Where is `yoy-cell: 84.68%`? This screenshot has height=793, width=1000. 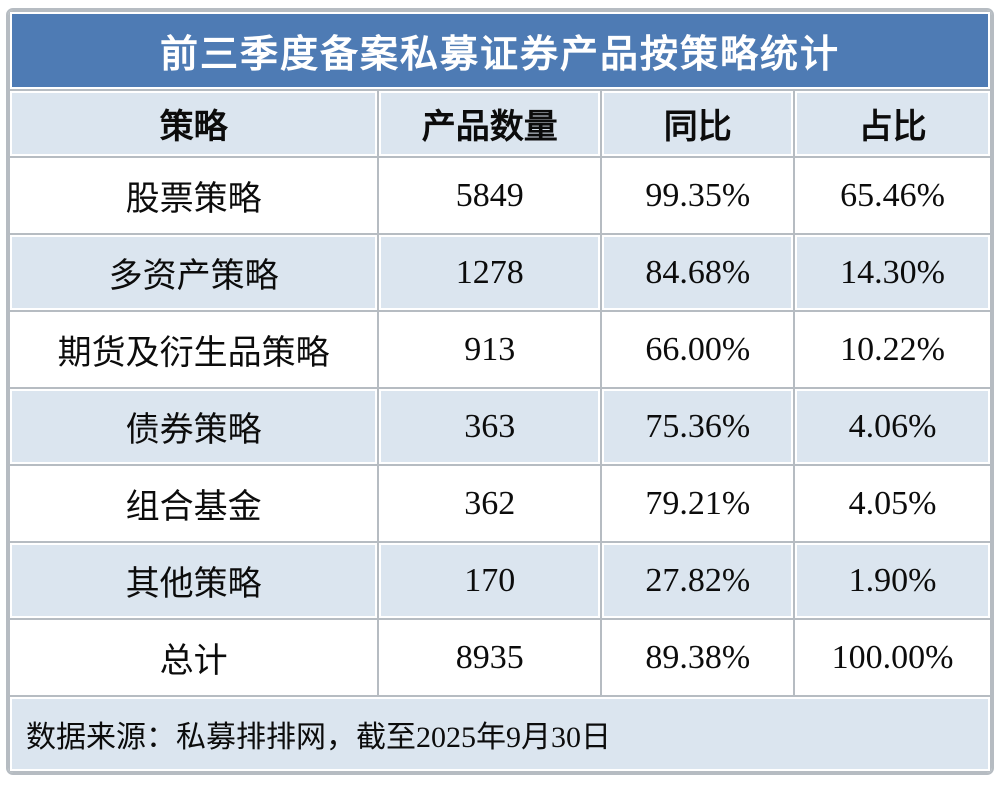
yoy-cell: 84.68% is located at coordinates (698, 272).